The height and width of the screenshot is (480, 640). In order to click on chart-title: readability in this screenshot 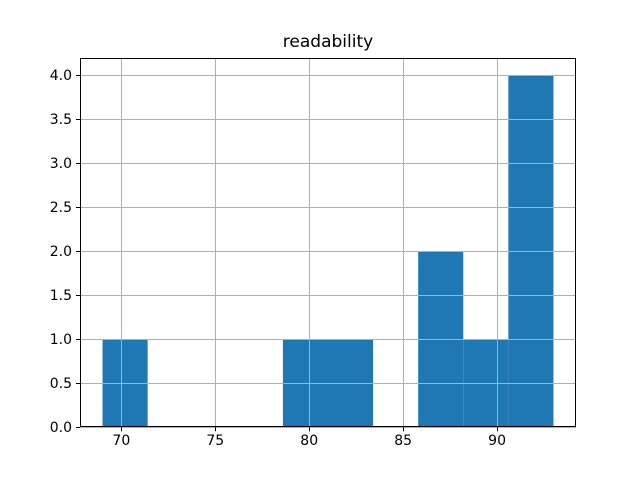, I will do `click(328, 42)`.